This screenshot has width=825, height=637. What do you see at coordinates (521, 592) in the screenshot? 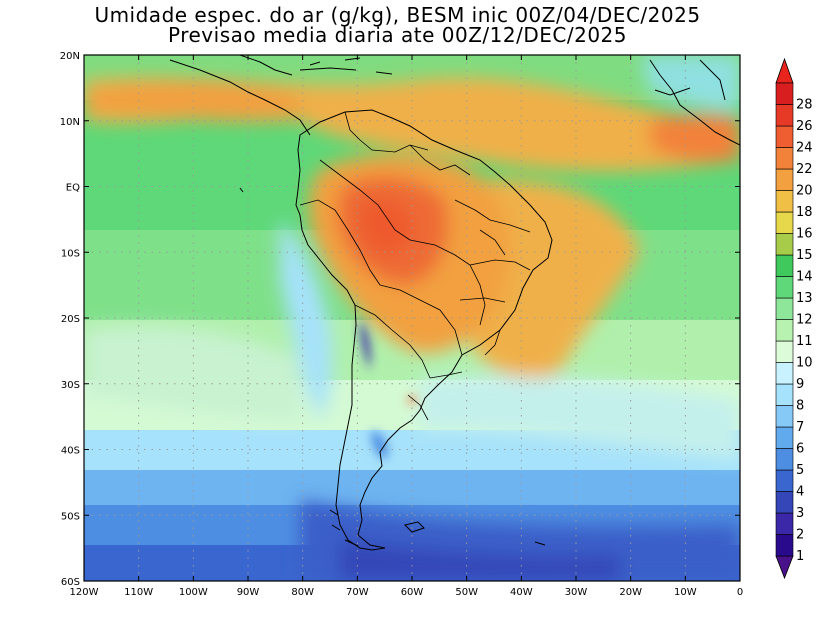
I see `lon-label: 40W` at bounding box center [521, 592].